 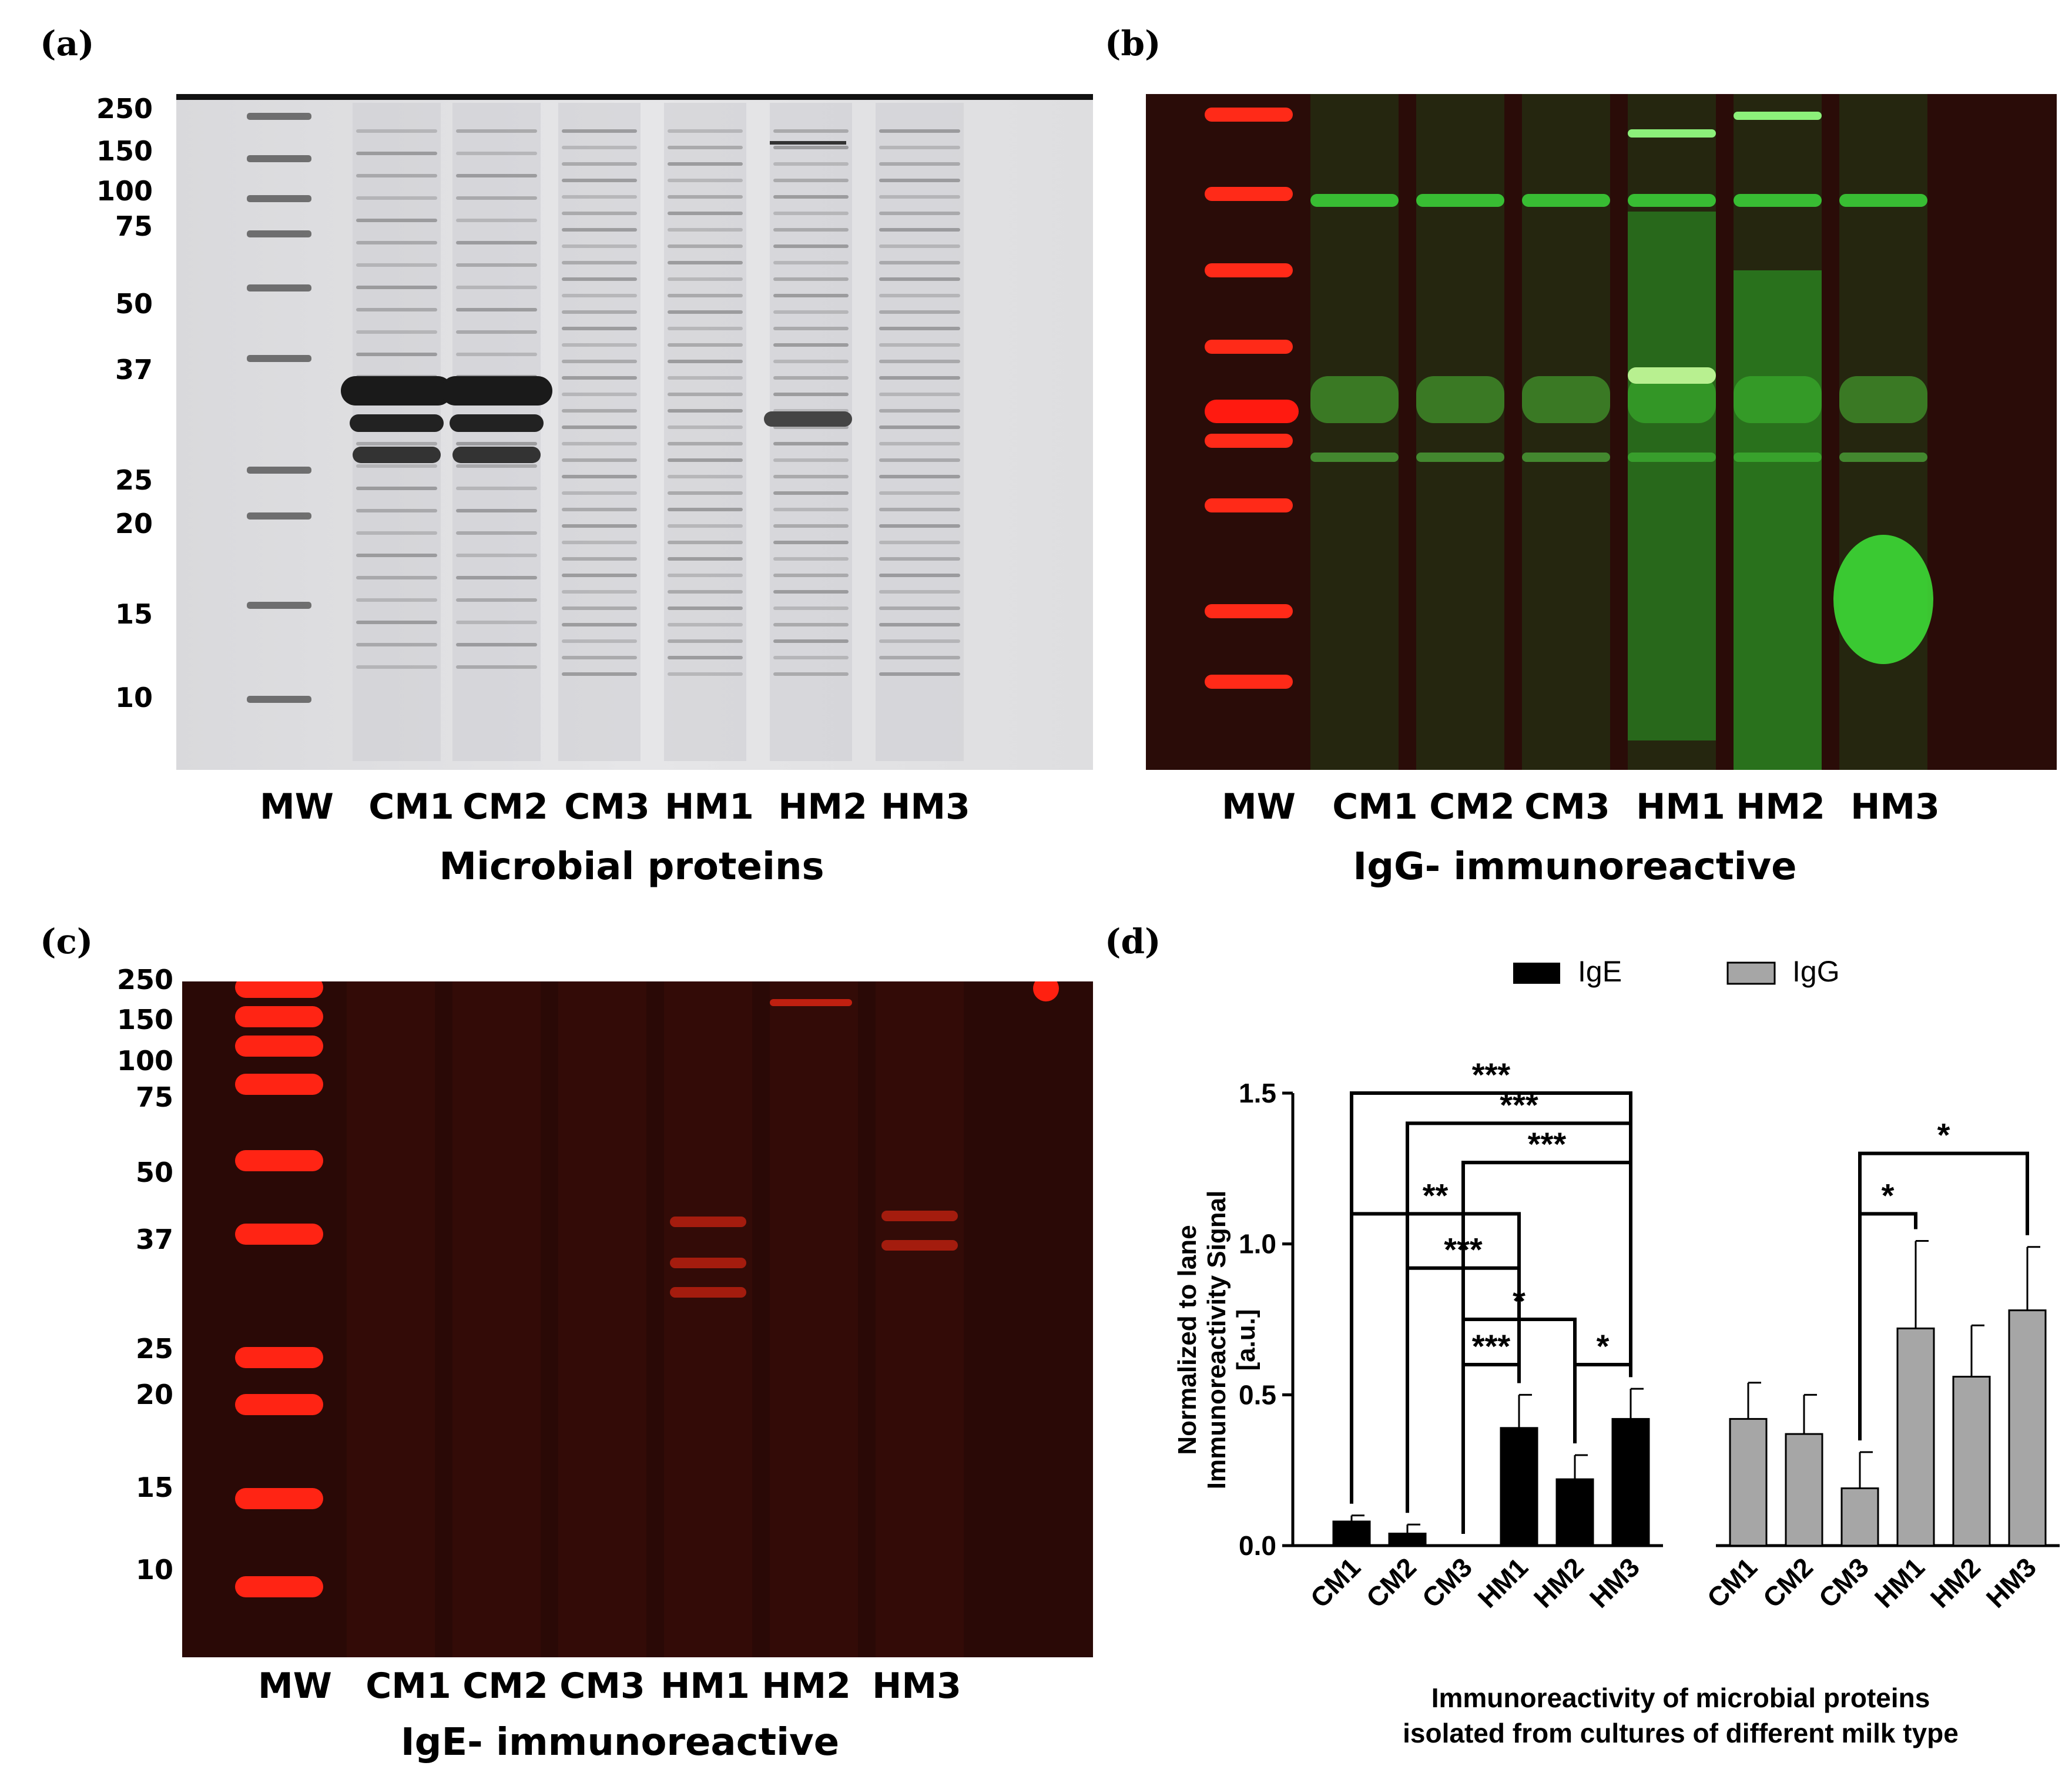 I want to click on mw-tick-c-20: 20, so click(x=154, y=1394).